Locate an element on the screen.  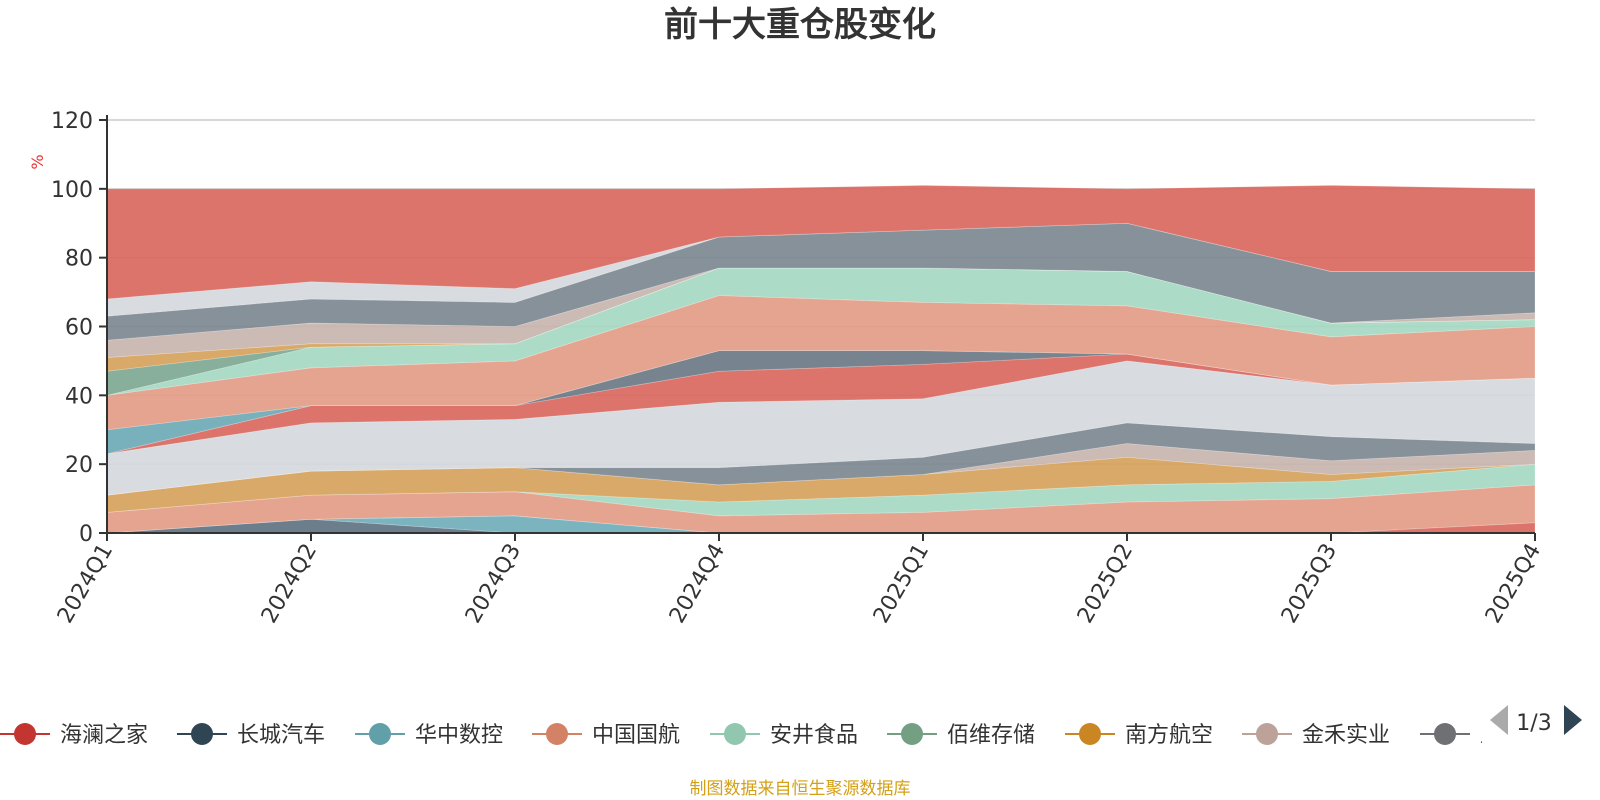
legend-item: 长城汽车 is located at coordinates (251, 735).